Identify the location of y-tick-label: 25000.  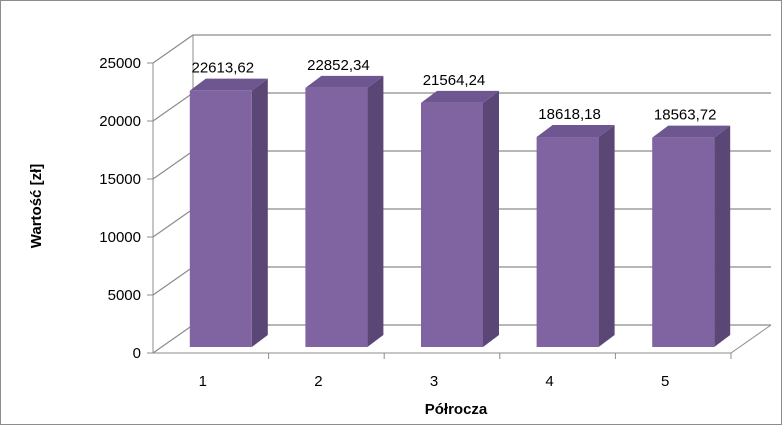
(120, 63).